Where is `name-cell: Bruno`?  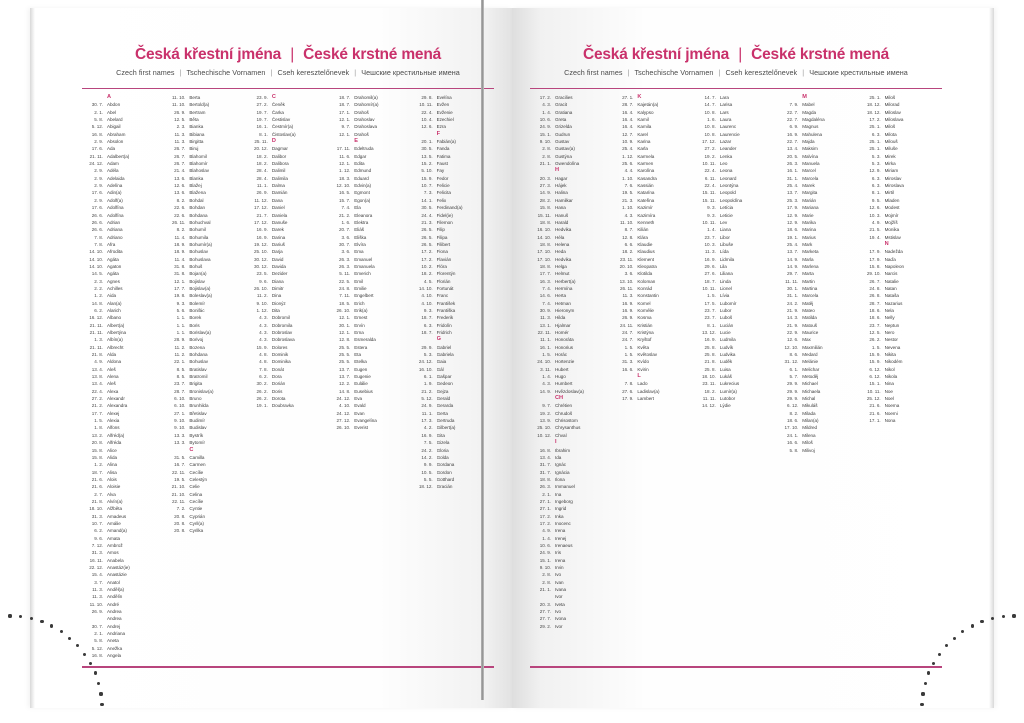
name-cell: Bruno is located at coordinates (195, 399).